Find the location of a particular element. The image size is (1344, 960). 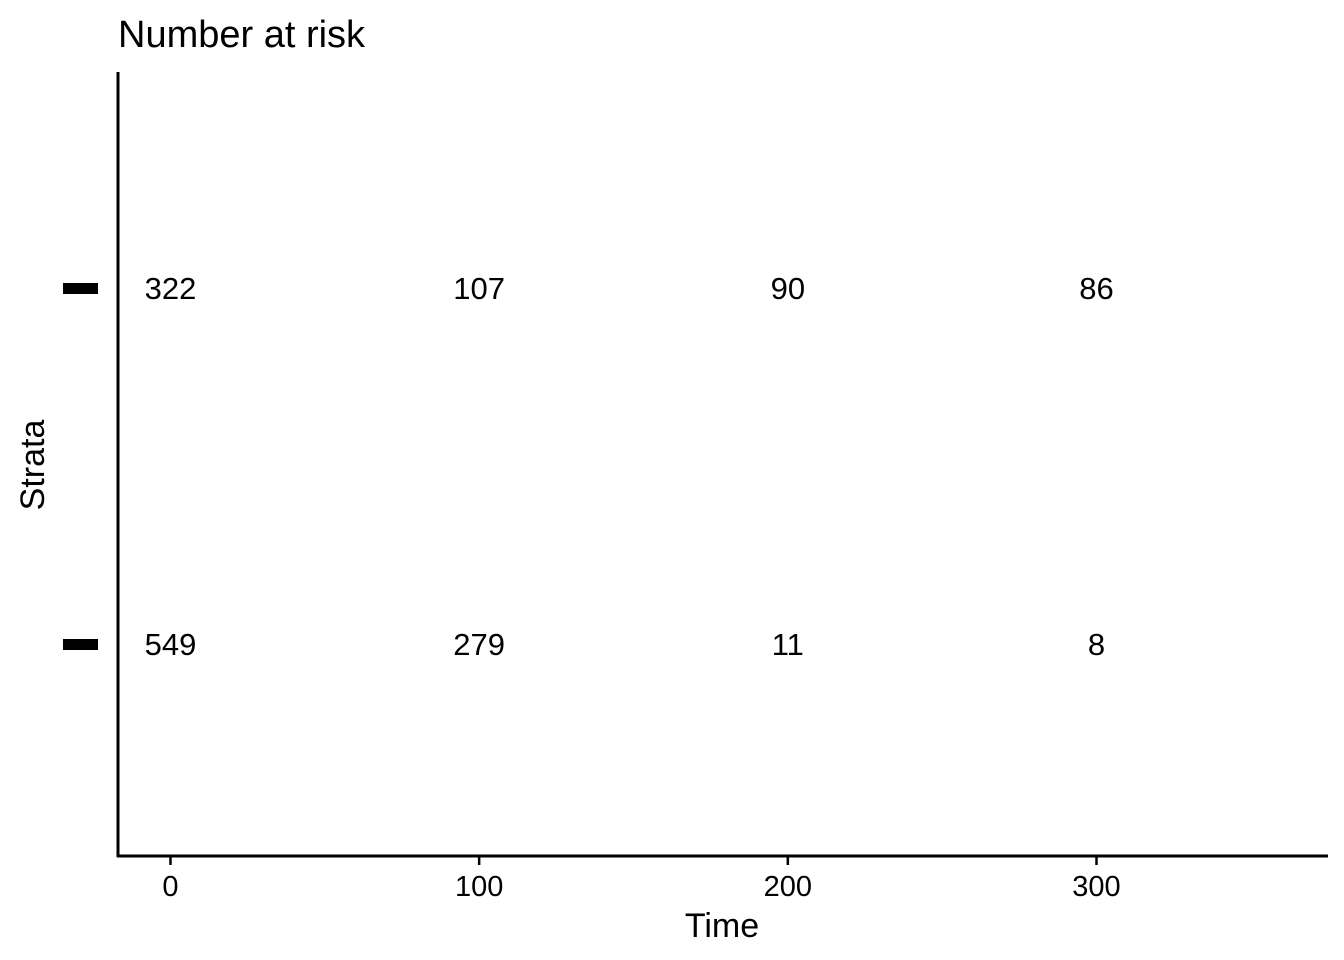

risk-count-label: 90 is located at coordinates (788, 288).